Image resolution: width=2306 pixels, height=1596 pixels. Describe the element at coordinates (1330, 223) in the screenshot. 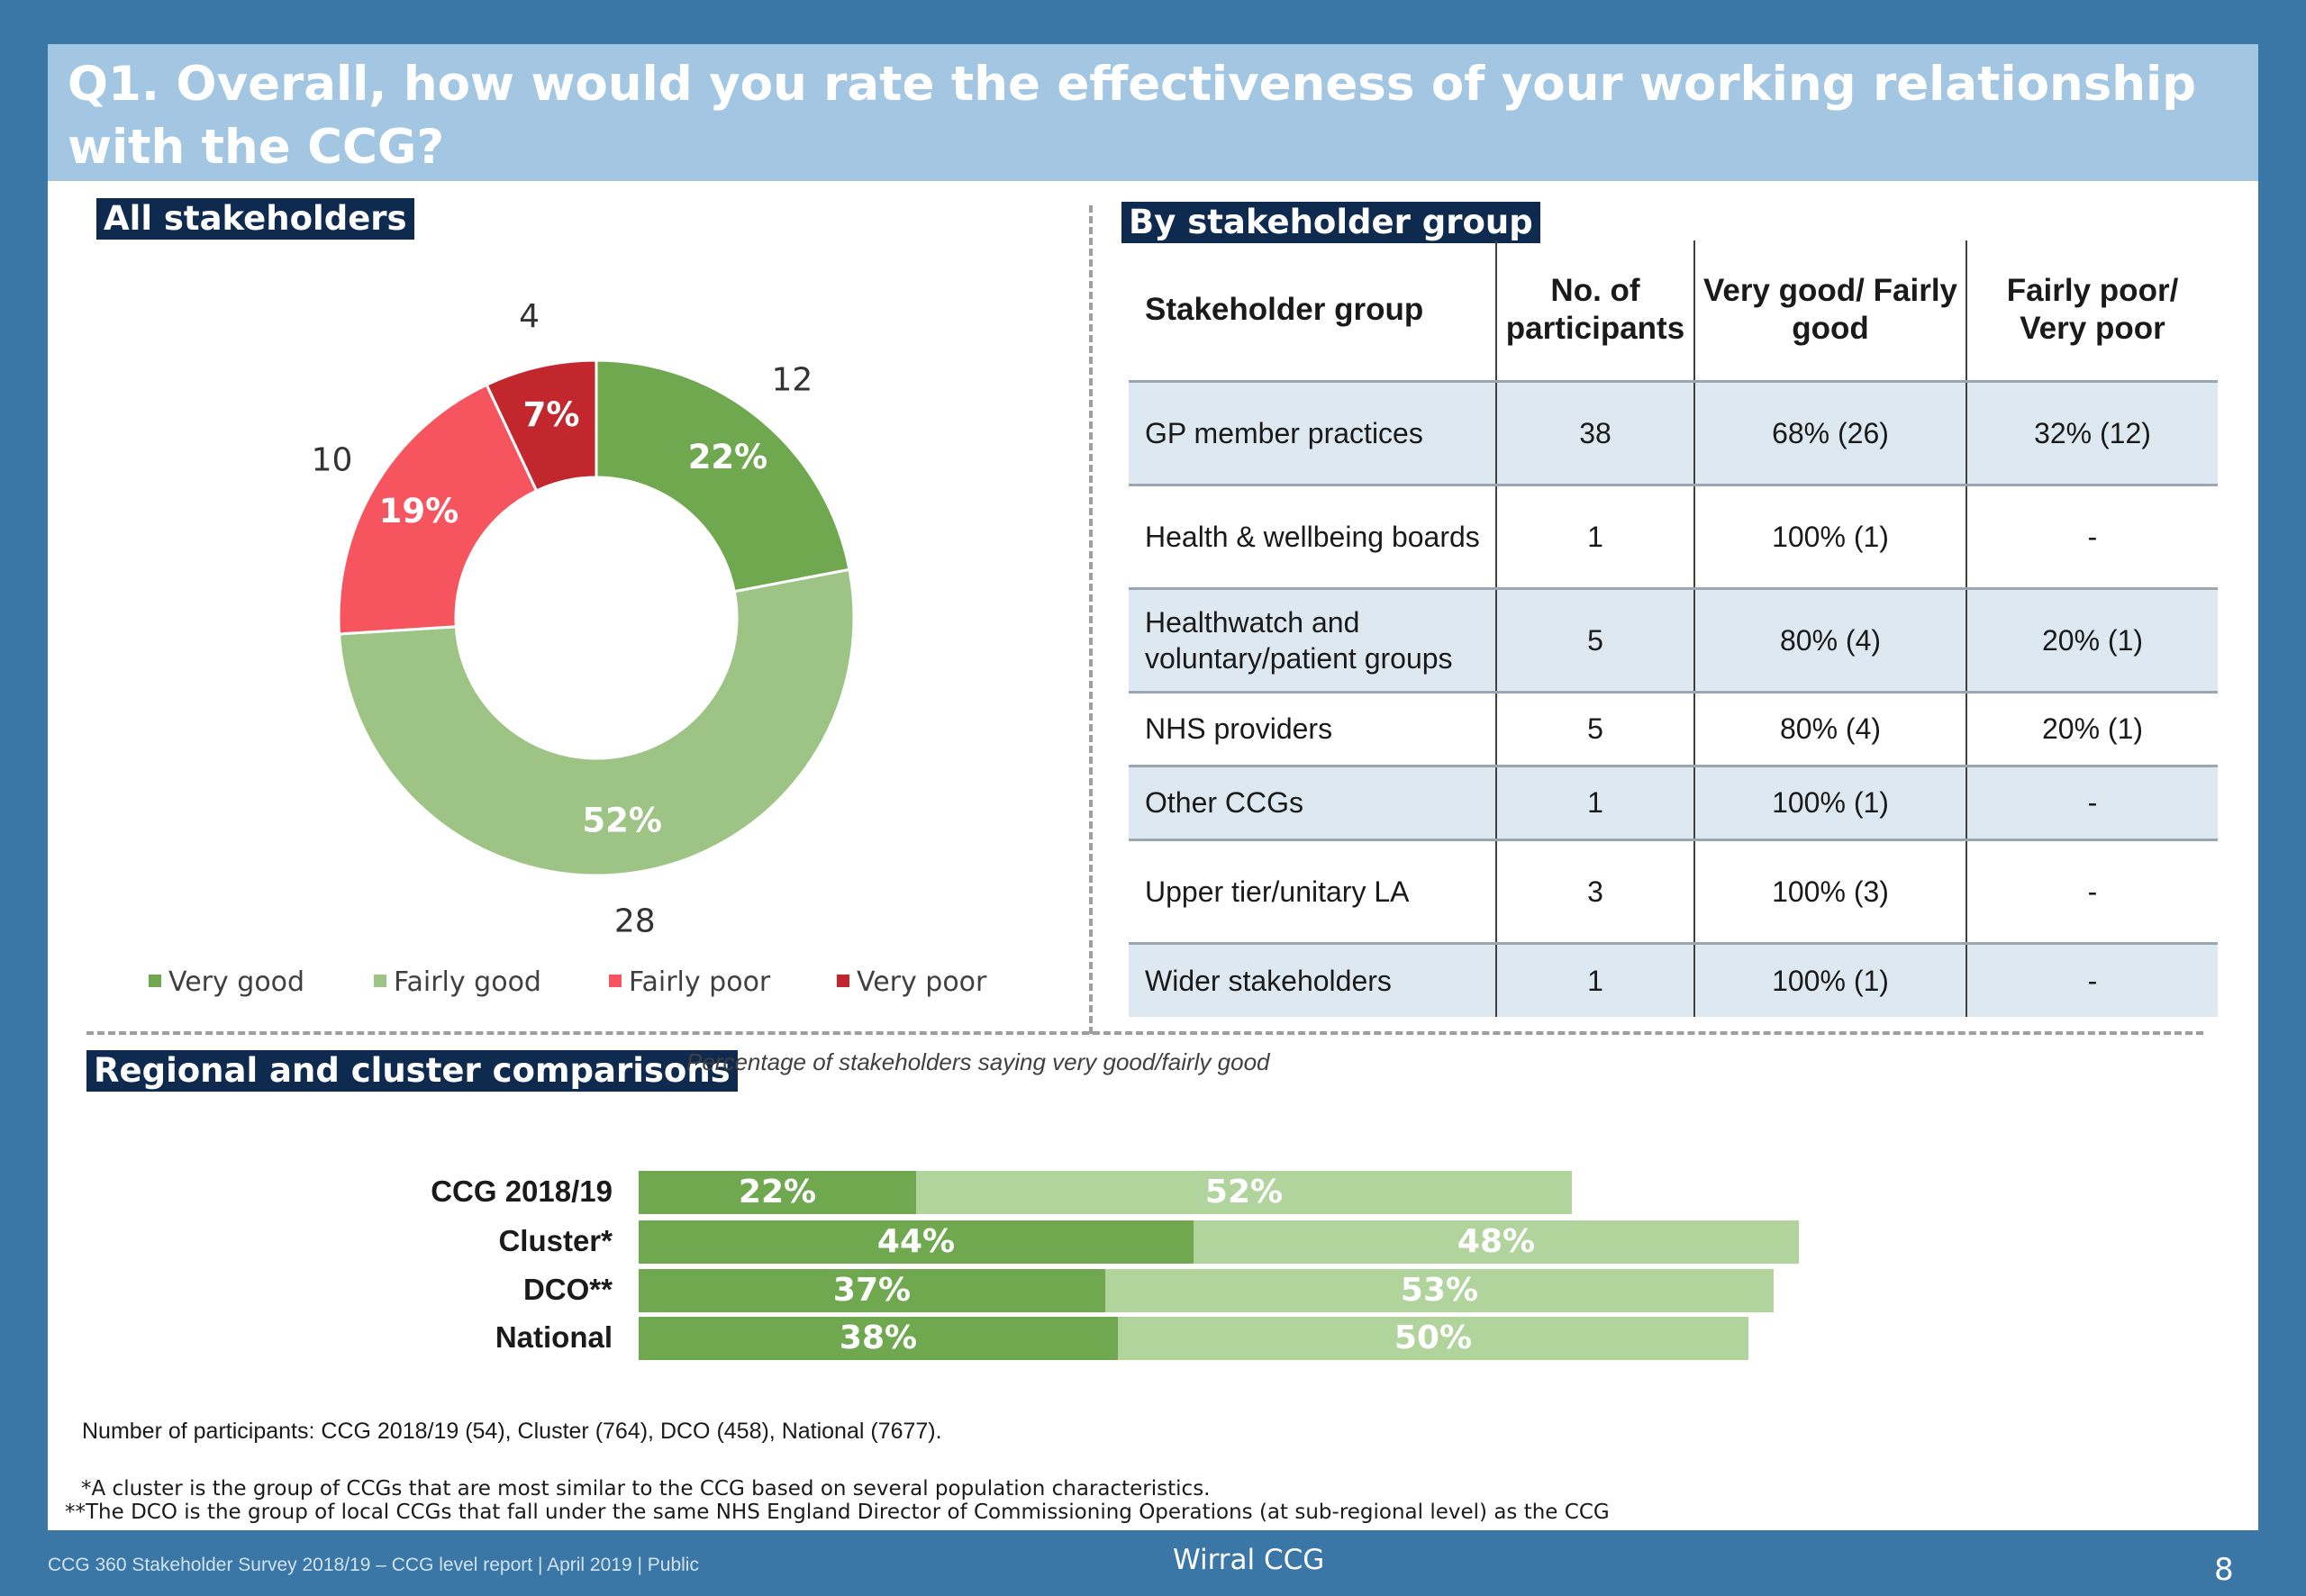

I see `section-label-by-group: By stakeholder group` at that location.